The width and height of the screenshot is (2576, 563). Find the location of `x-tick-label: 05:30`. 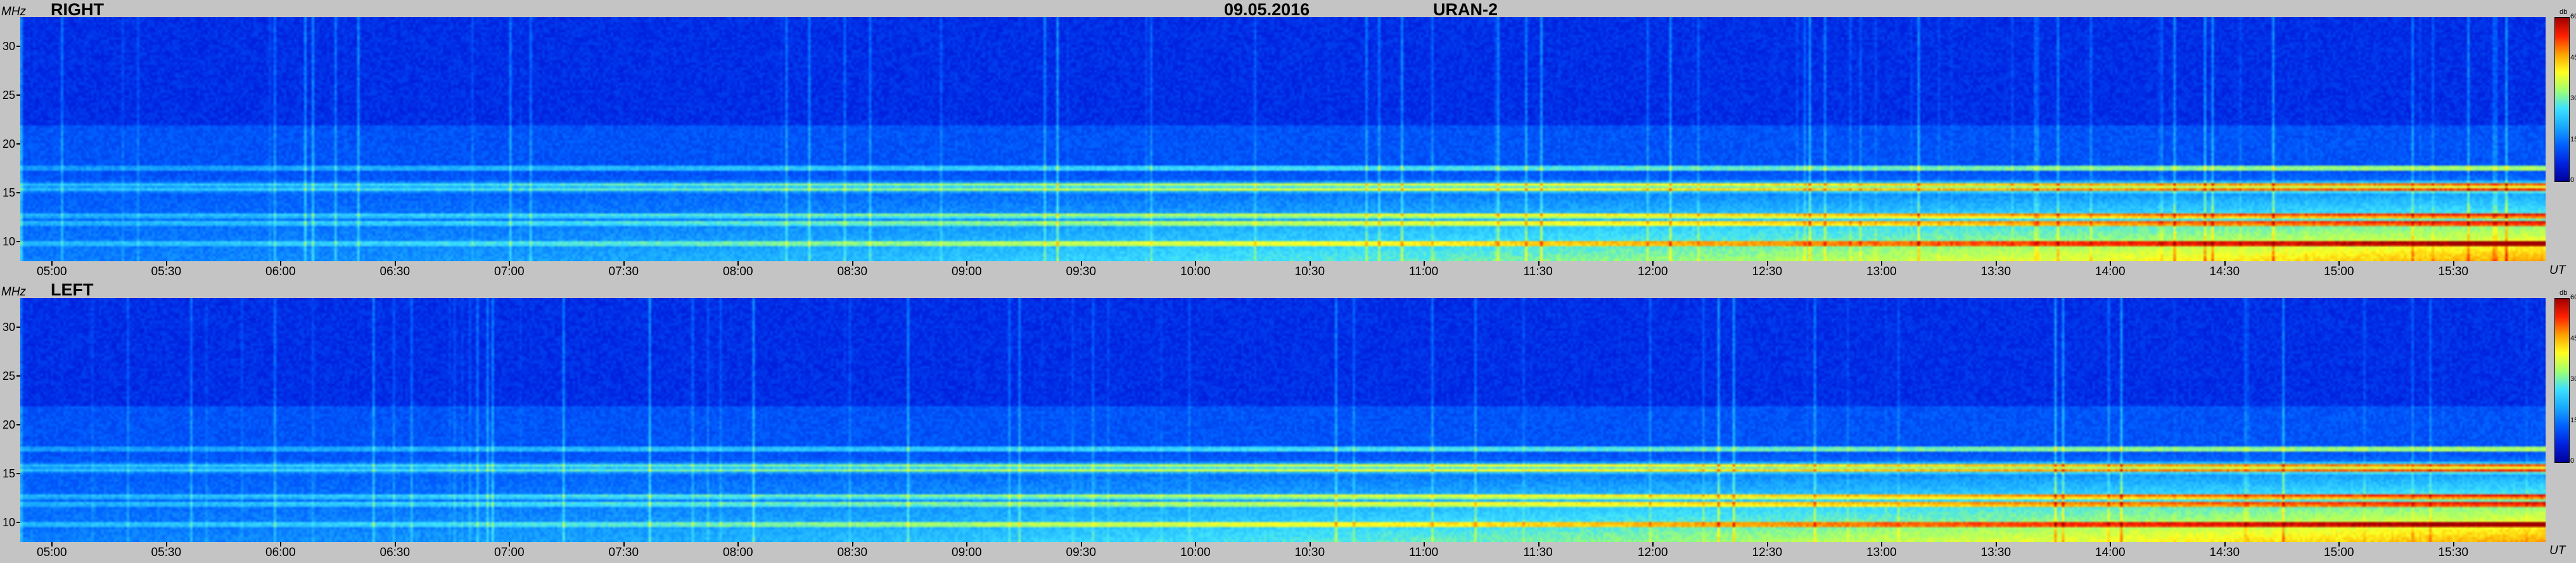

x-tick-label: 05:30 is located at coordinates (167, 271).